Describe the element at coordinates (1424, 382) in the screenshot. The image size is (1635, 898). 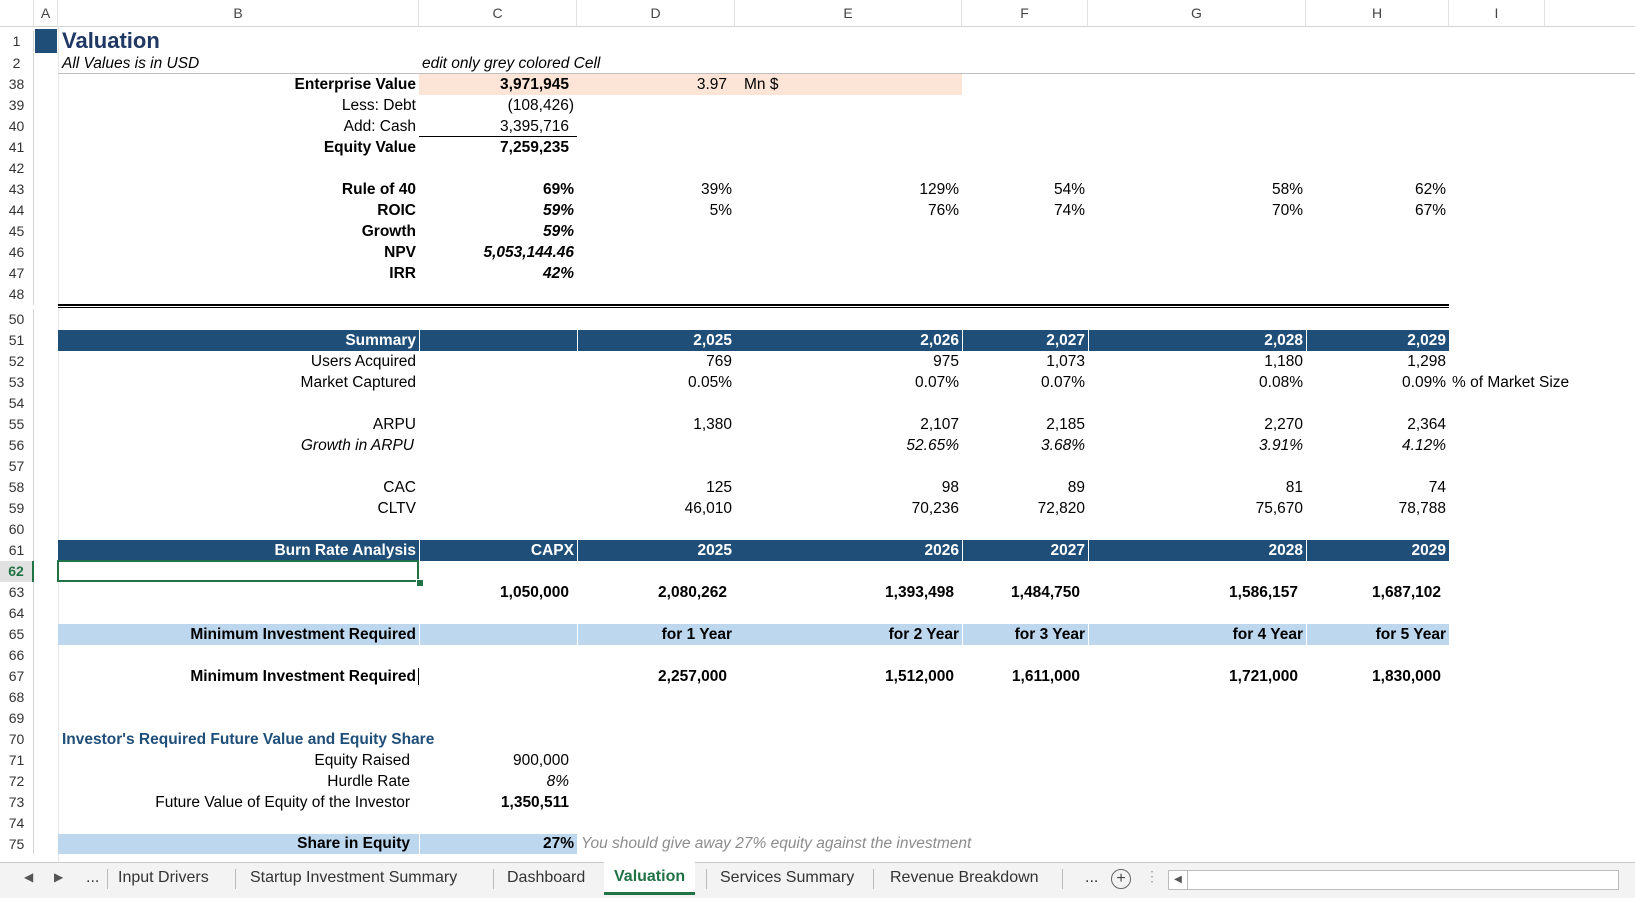
I see `market-captured-5: 0.09%` at that location.